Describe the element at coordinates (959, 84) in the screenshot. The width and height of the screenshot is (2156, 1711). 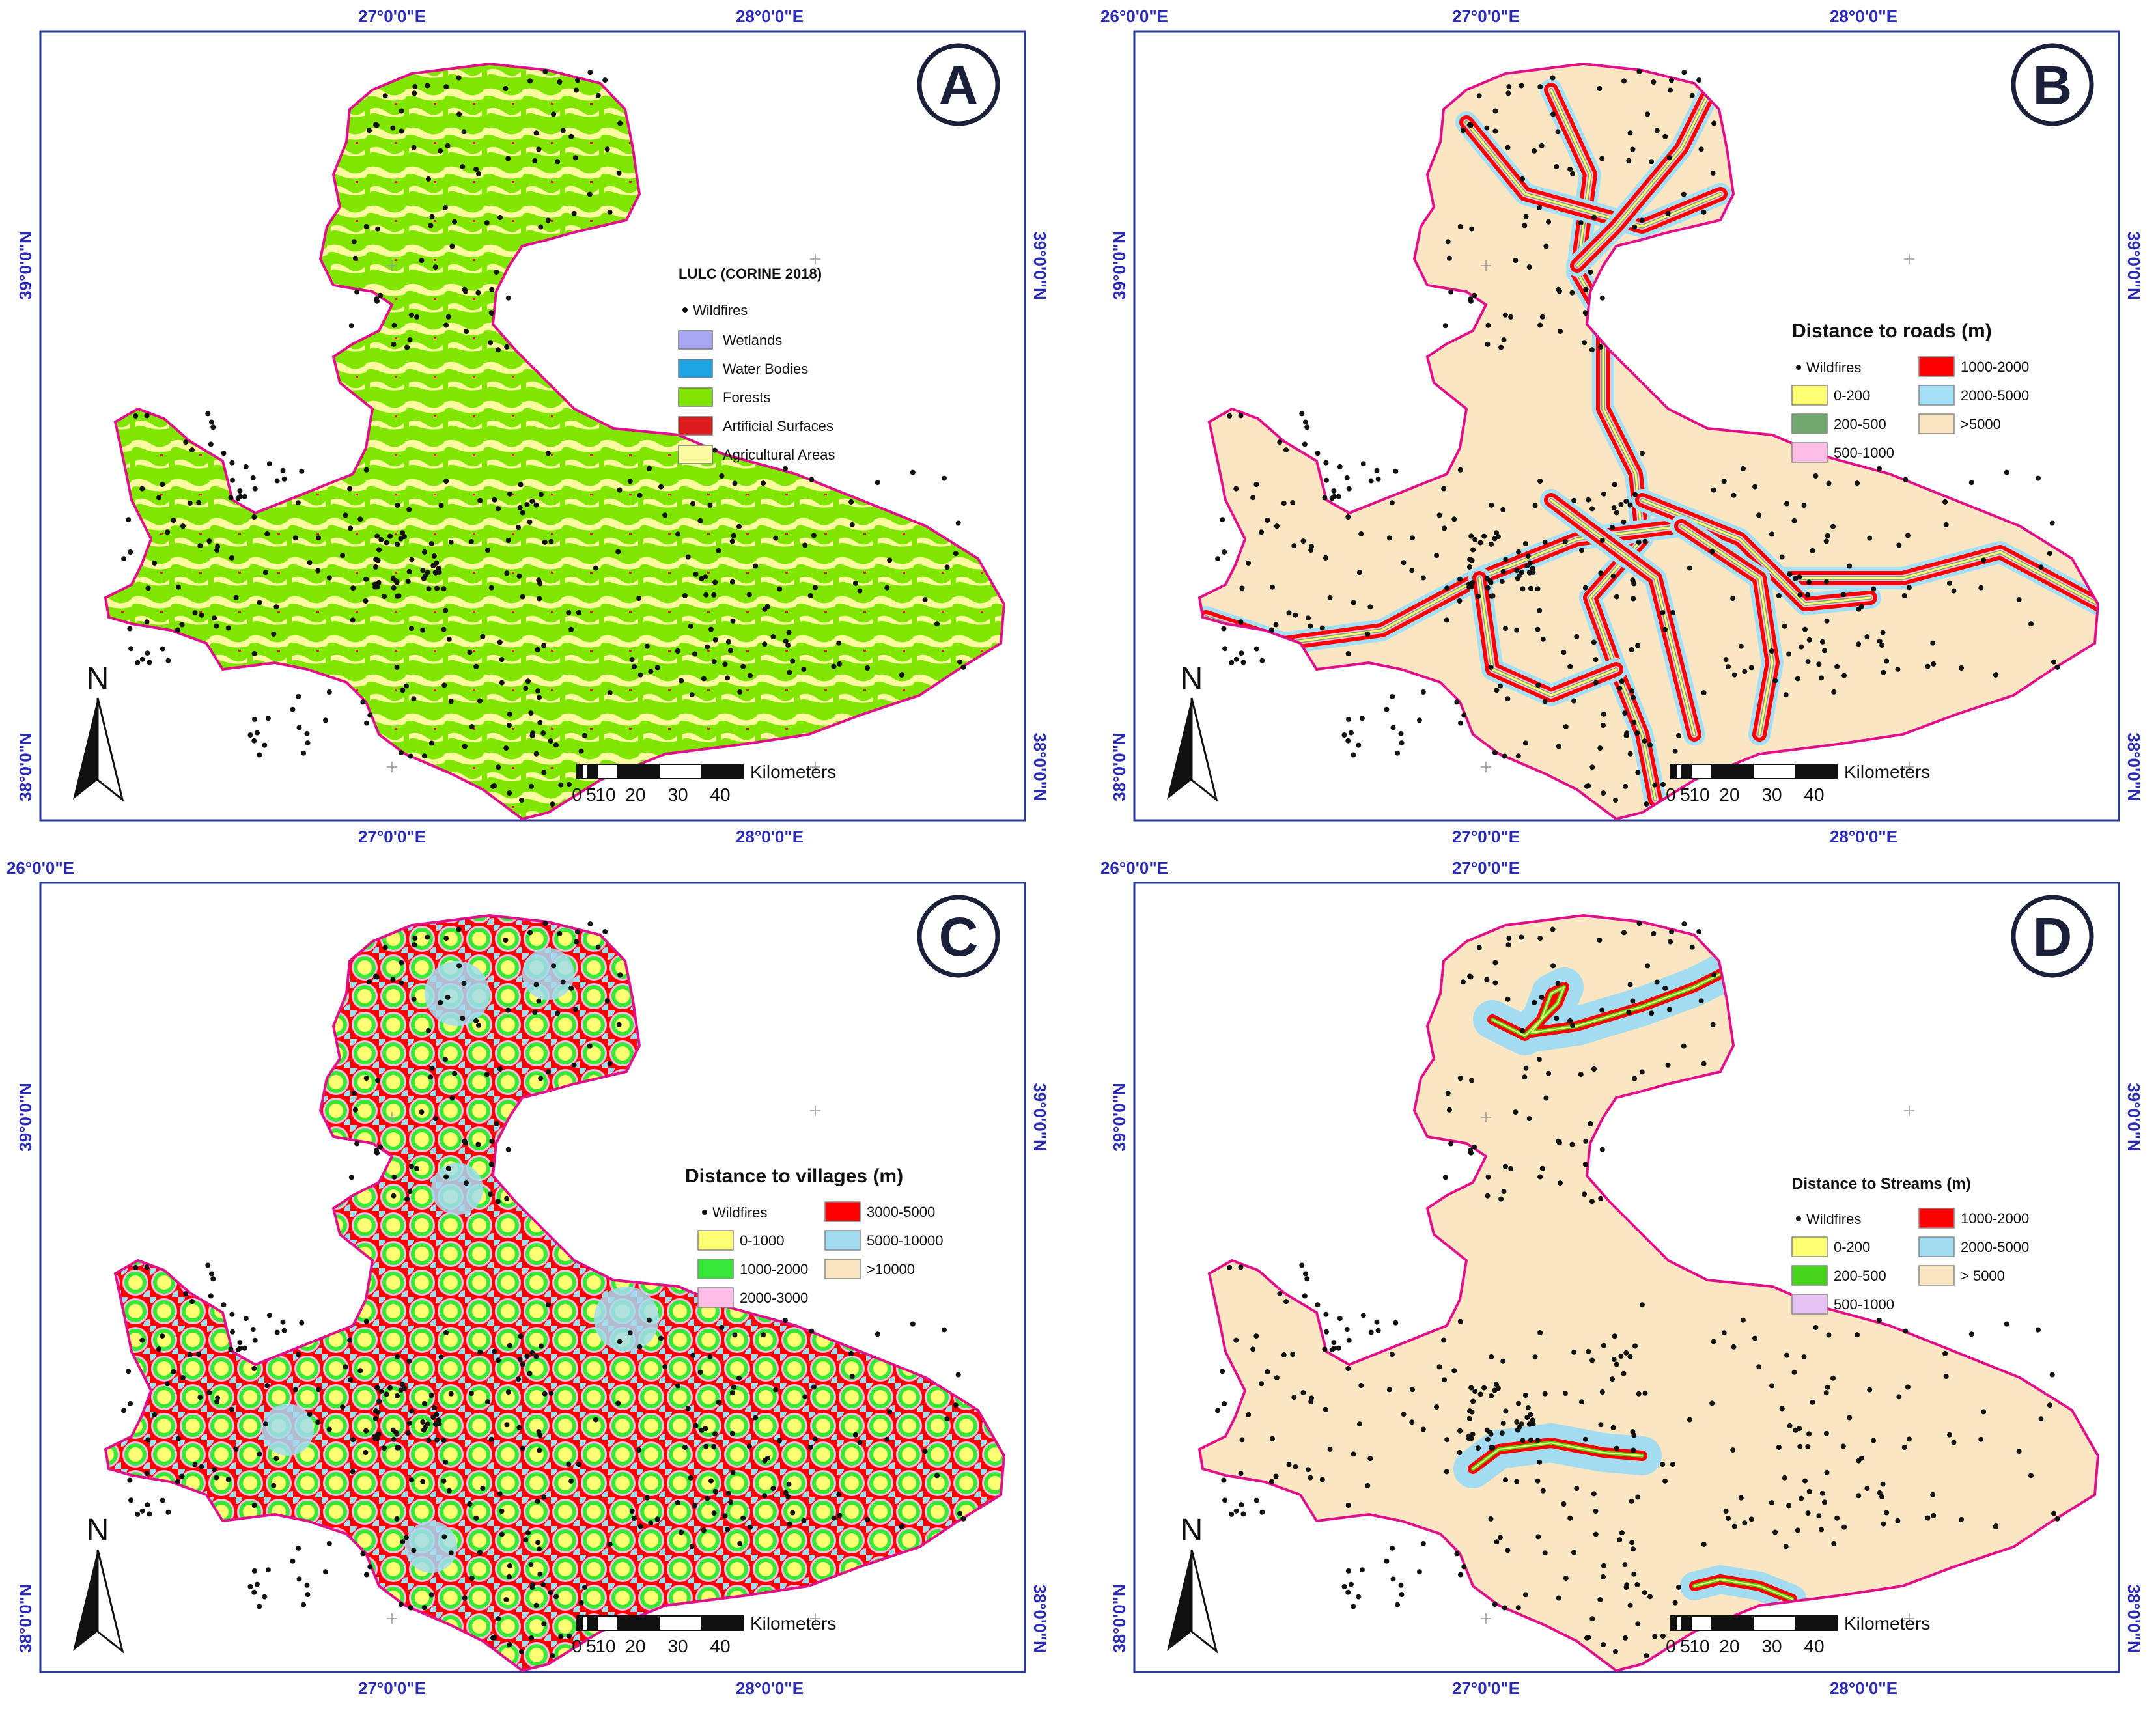
I see `panel-letter-badge` at that location.